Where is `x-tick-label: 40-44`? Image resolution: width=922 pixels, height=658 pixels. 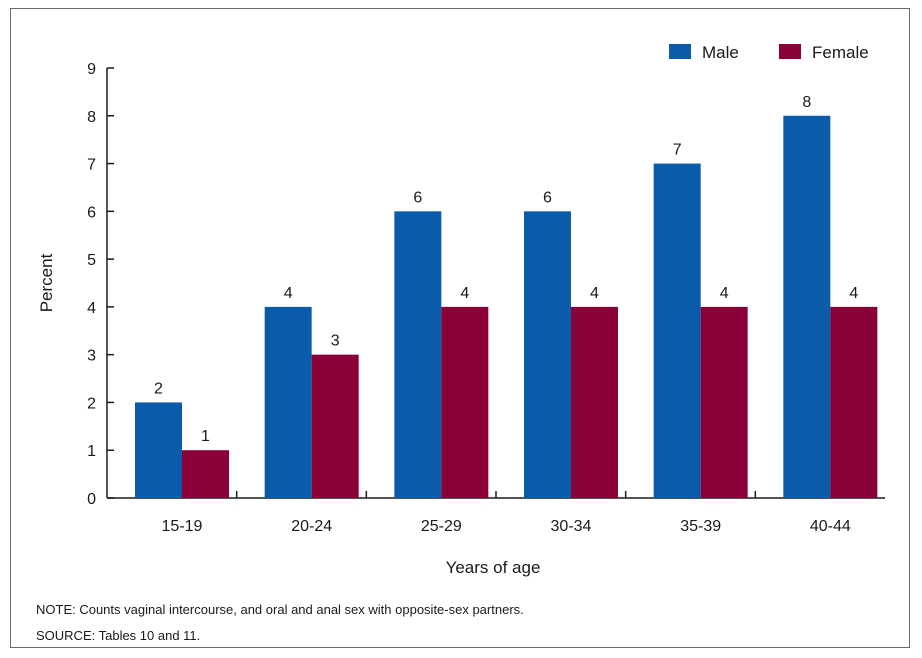 x-tick-label: 40-44 is located at coordinates (830, 526).